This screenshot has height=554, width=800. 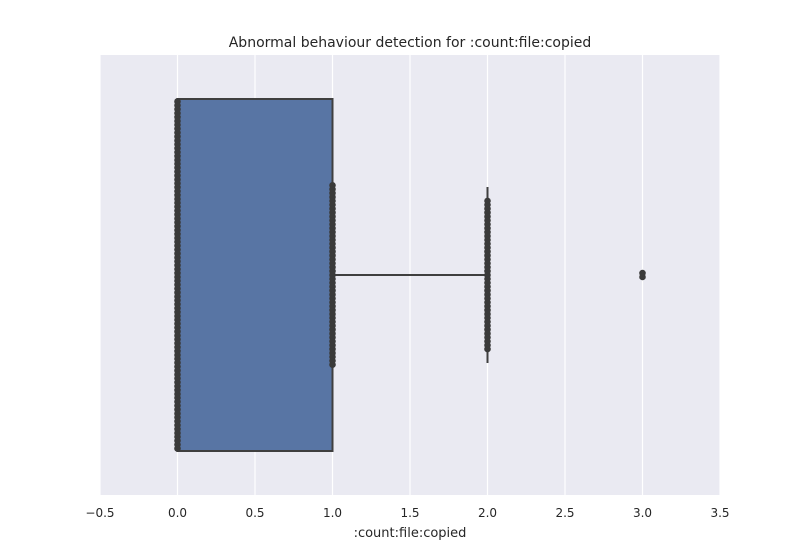 I want to click on x-tick-label: 2.0, so click(x=487, y=513).